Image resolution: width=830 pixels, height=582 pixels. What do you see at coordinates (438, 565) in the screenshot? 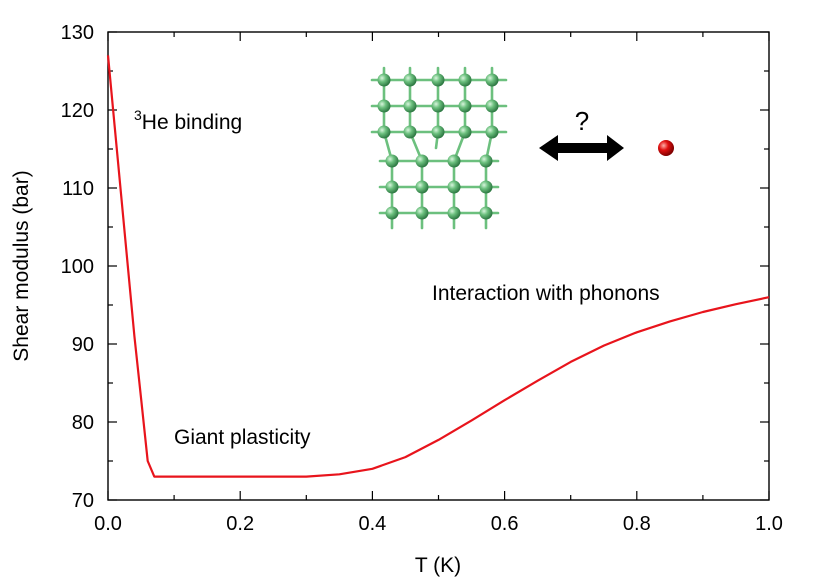
I see `x-axis-label: T (K)` at bounding box center [438, 565].